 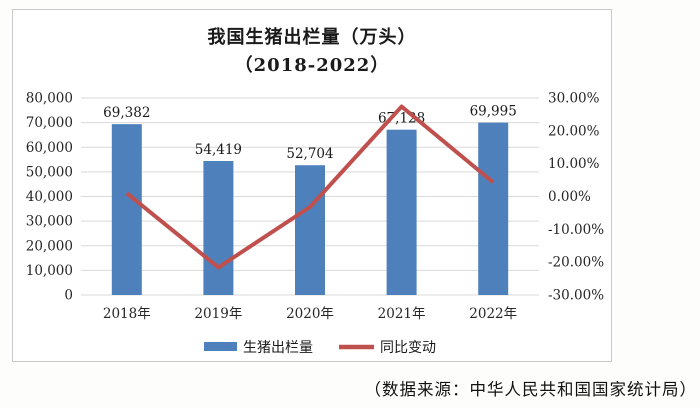 What do you see at coordinates (574, 99) in the screenshot?
I see `y-axis-right-tick-label: 30.00%` at bounding box center [574, 99].